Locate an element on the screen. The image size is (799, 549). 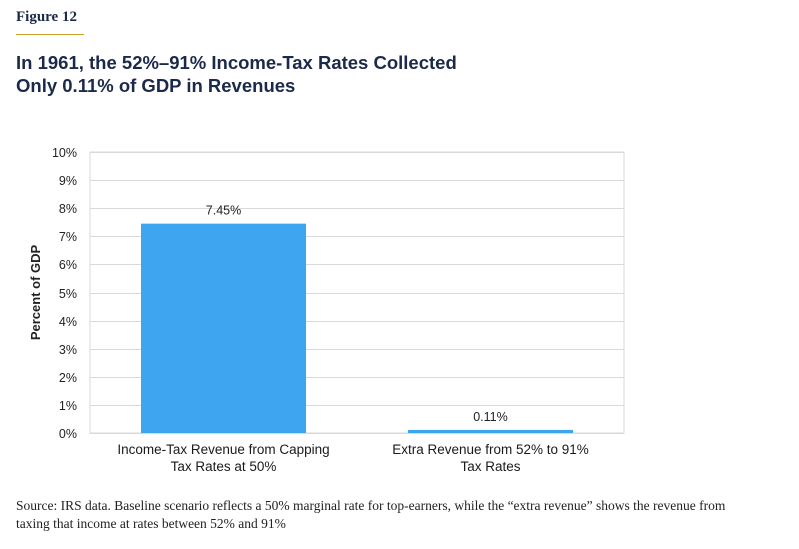
y-tick-label: 3% is located at coordinates (68, 350).